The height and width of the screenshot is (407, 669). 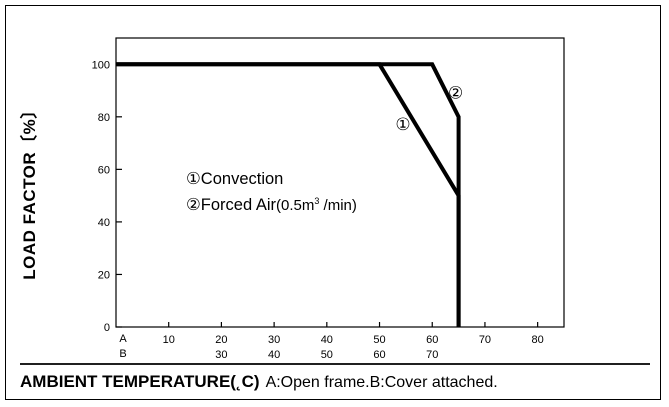 I want to click on legend-item-forced-air: ②Forced Air(0.5m3 /min), so click(x=271, y=203).